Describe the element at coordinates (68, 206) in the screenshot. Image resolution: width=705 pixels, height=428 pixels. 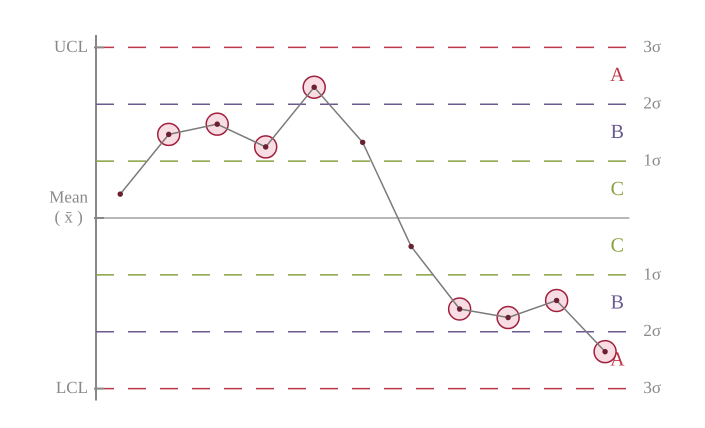
I see `ref-line-label: Mean ( x̄ )` at that location.